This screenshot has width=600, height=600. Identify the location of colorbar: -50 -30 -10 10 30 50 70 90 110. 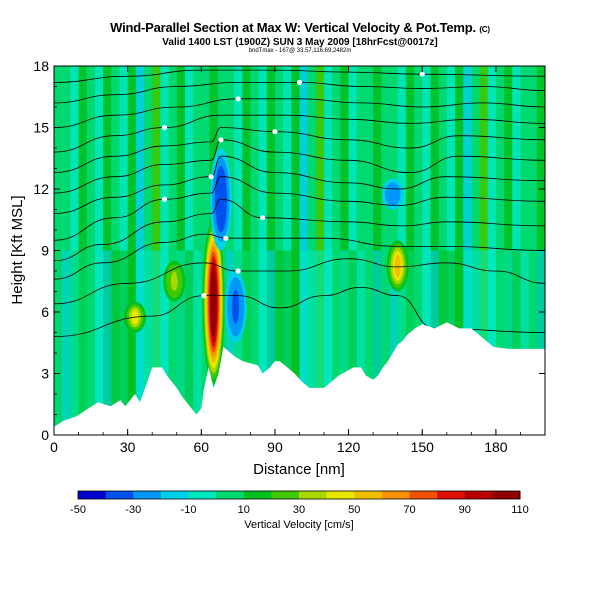
(299, 503).